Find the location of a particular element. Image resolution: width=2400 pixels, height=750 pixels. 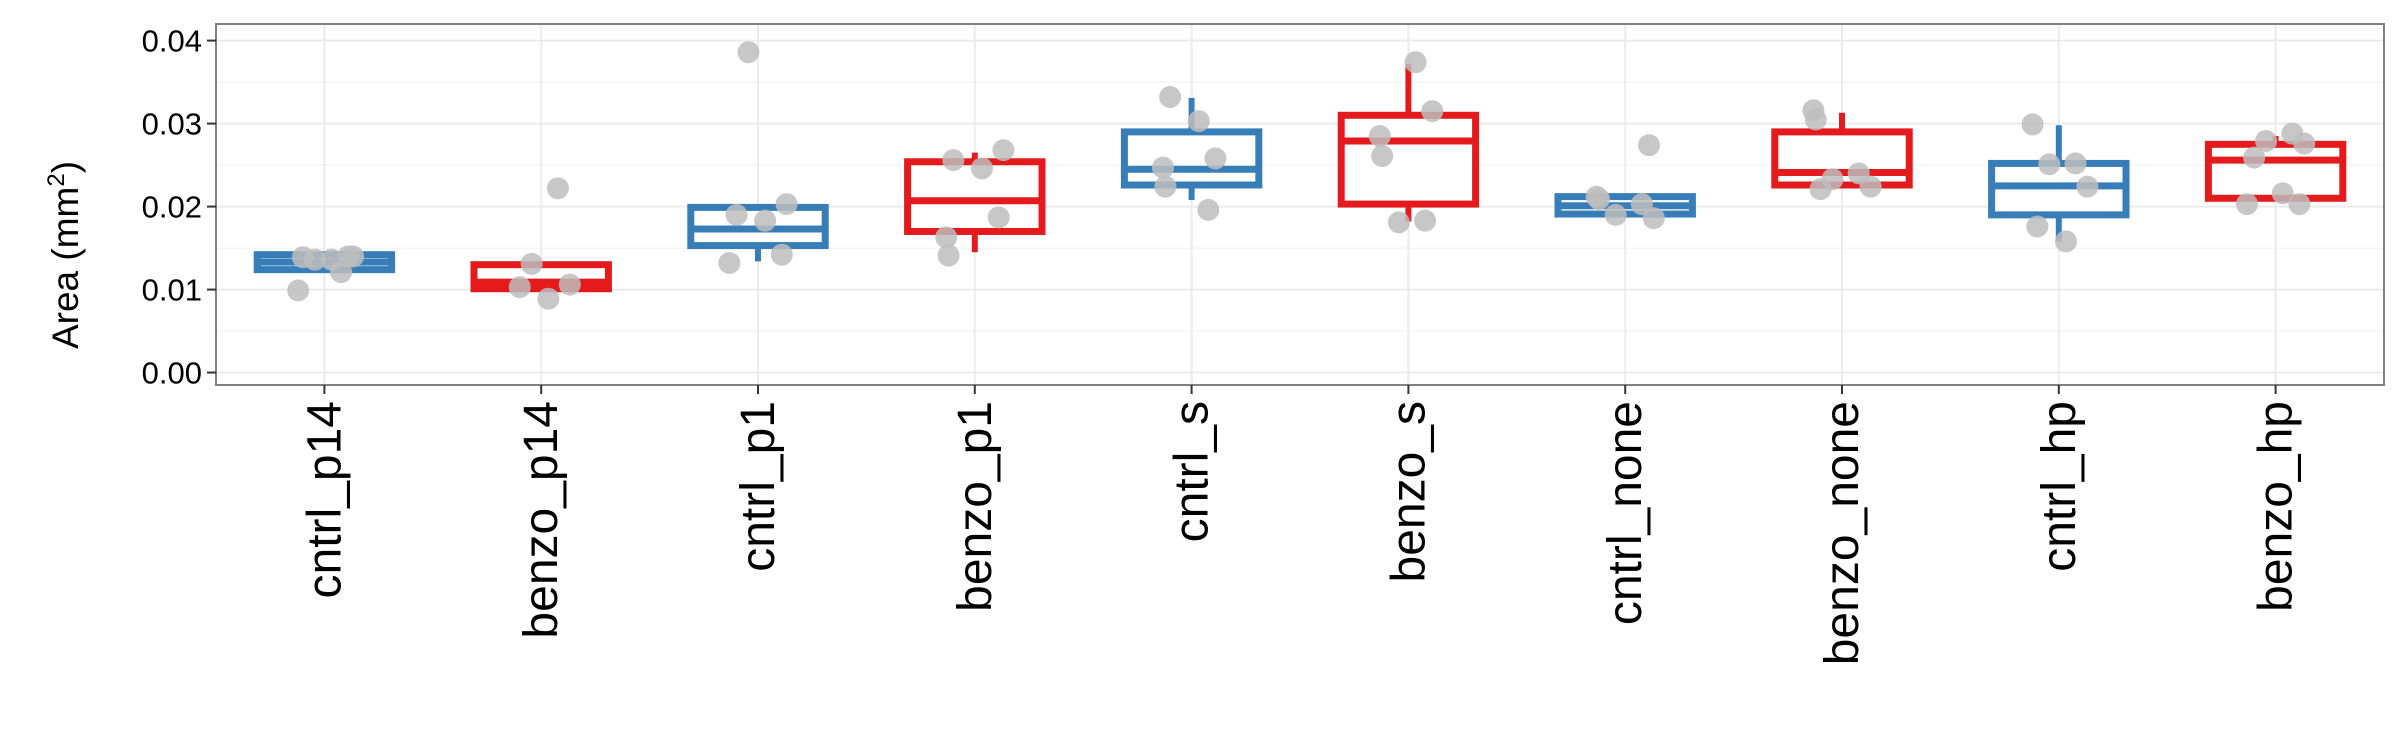

y-tick-label: 0.02 is located at coordinates (172, 207).